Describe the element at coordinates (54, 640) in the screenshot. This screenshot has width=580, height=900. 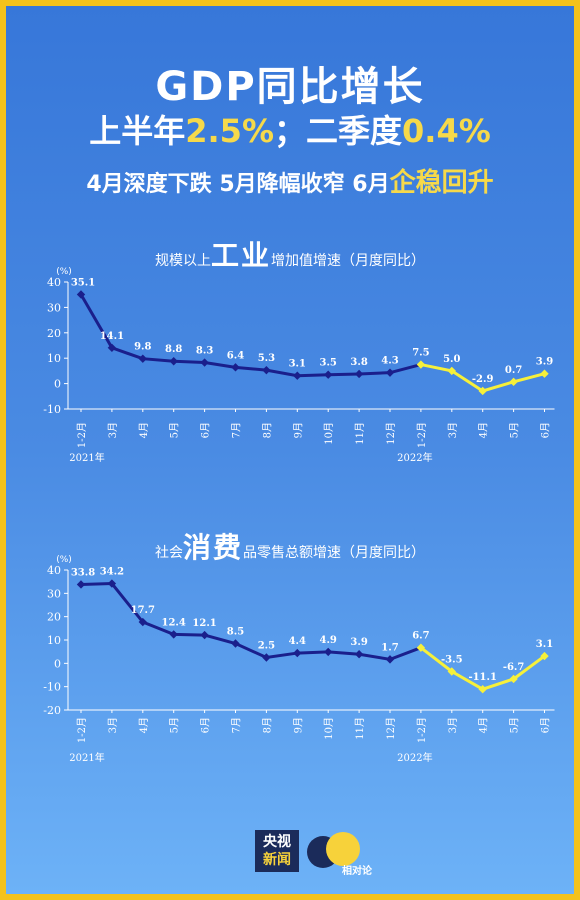
I see `y-tick-label: 10` at that location.